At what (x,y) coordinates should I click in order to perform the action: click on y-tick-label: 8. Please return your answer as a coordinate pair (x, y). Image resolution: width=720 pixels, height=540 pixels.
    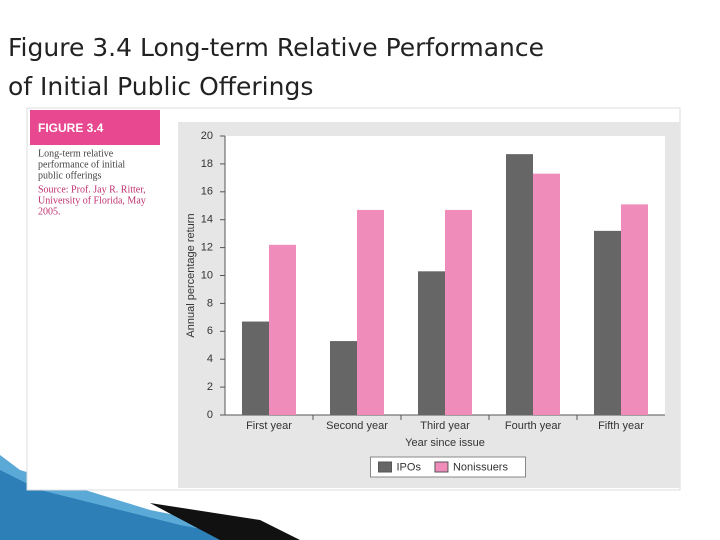
    Looking at the image, I should click on (210, 303).